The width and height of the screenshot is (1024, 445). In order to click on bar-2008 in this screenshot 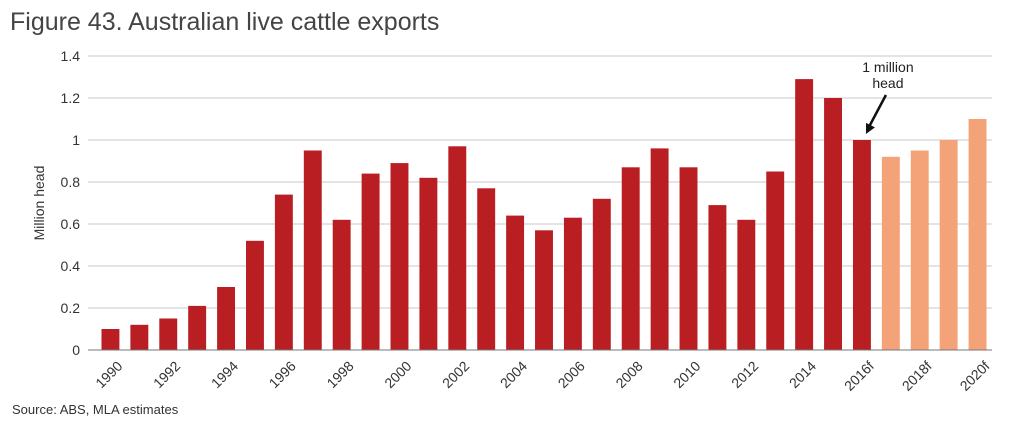, I will do `click(630, 258)`.